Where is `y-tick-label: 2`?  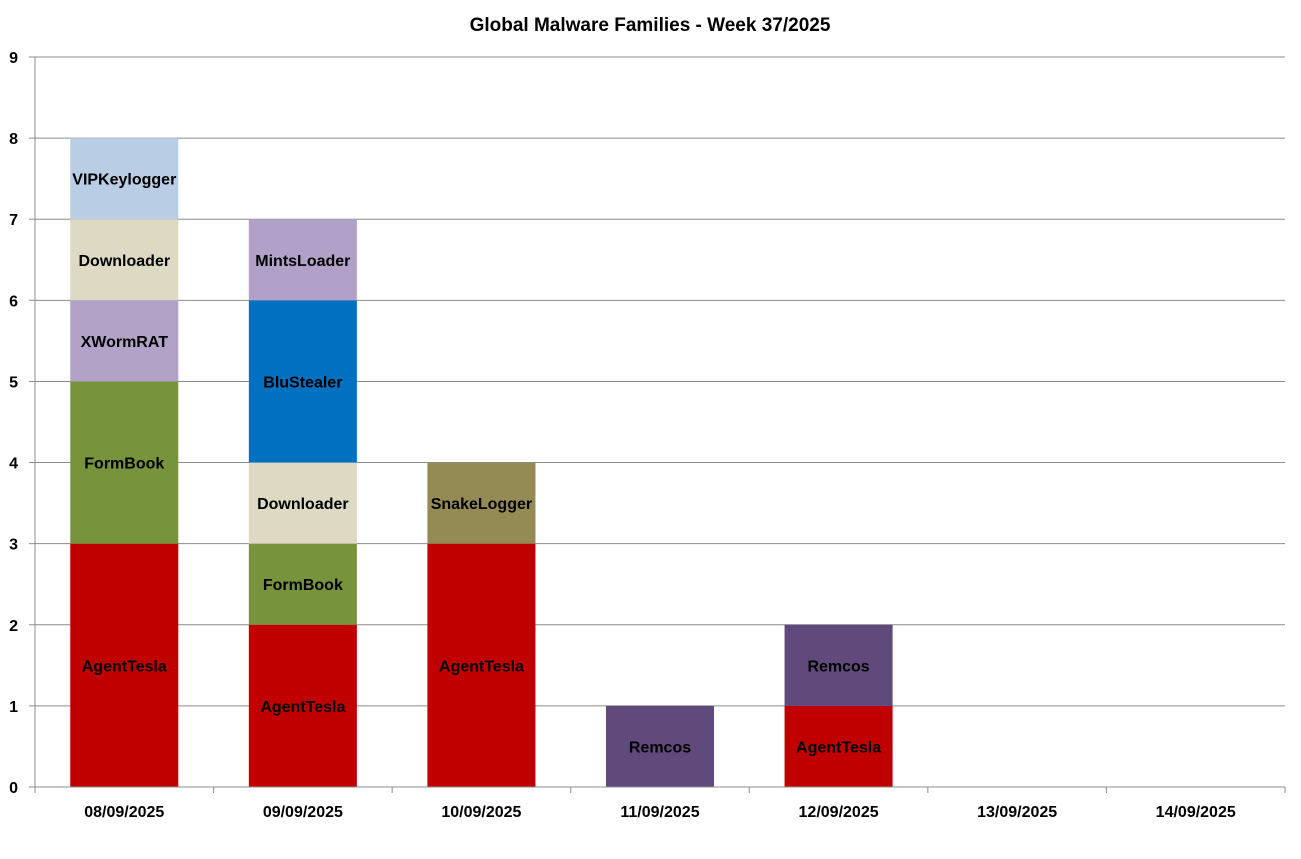
y-tick-label: 2 is located at coordinates (13, 626).